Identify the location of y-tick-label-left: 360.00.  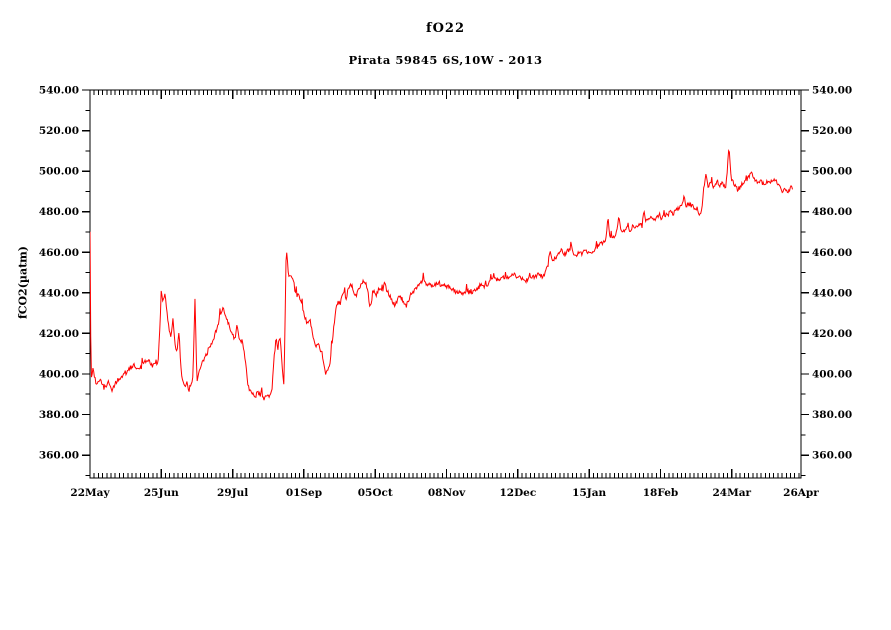
(59, 456).